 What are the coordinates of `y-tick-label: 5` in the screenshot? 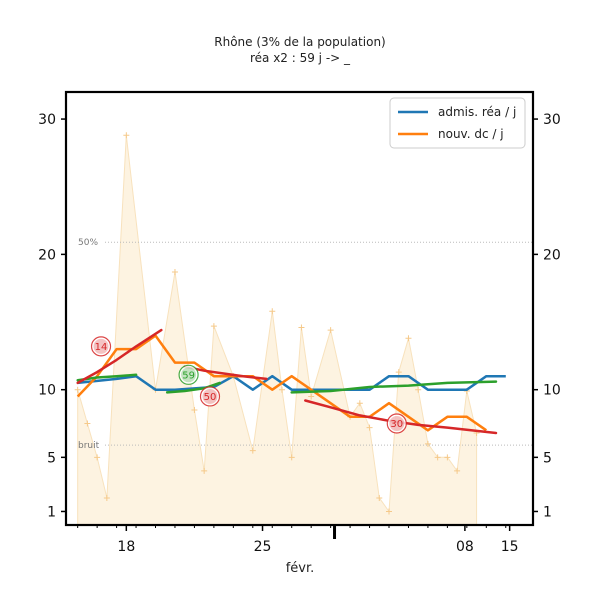 It's located at (51, 458).